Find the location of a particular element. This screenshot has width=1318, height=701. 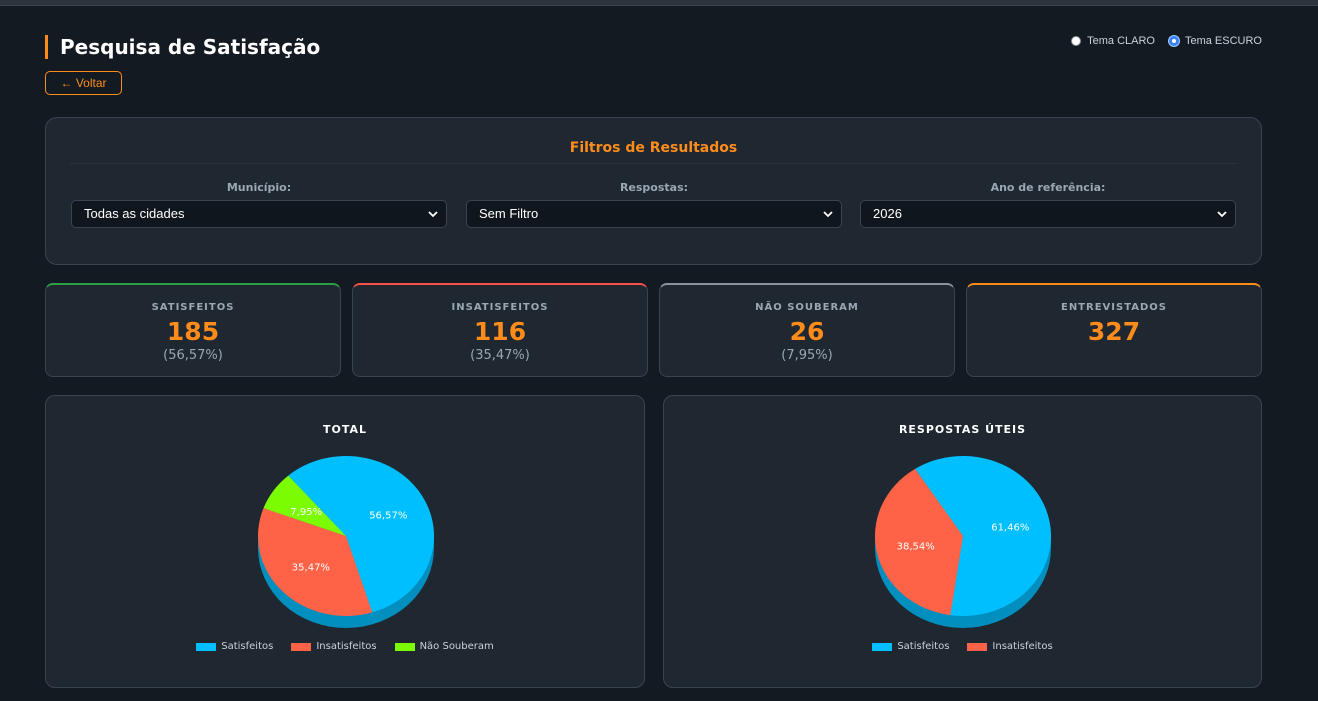

filter-municipio-label: Município: is located at coordinates (259, 187).